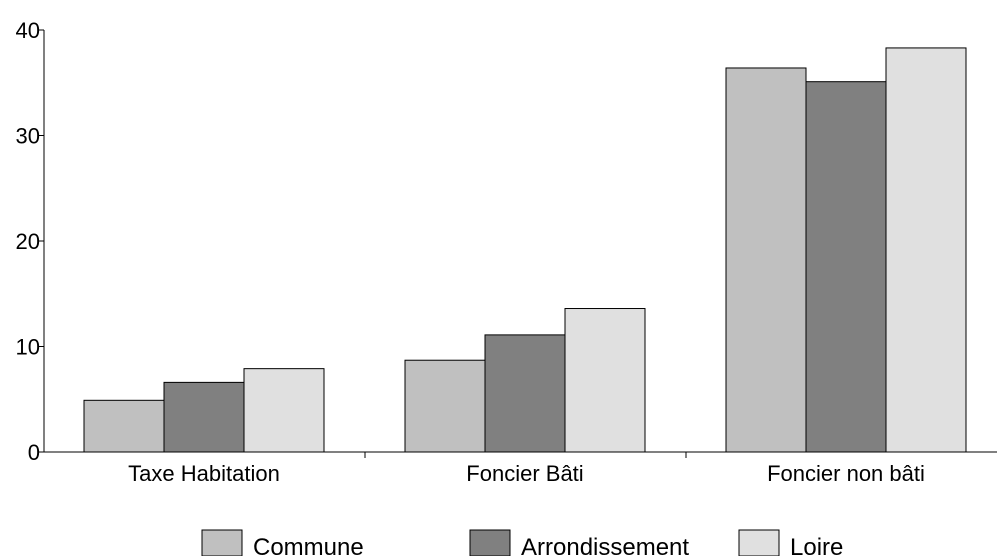 This screenshot has width=997, height=556. What do you see at coordinates (28, 347) in the screenshot?
I see `y-tick-label: 10` at bounding box center [28, 347].